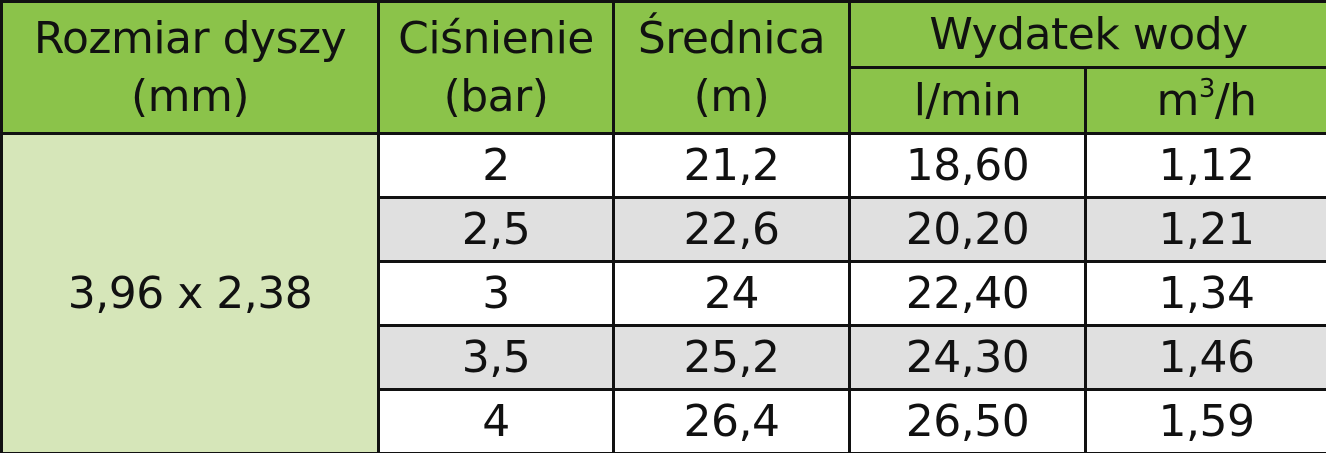 Image resolution: width=1326 pixels, height=453 pixels. Describe the element at coordinates (496, 420) in the screenshot. I see `pressure-cell: 4` at that location.